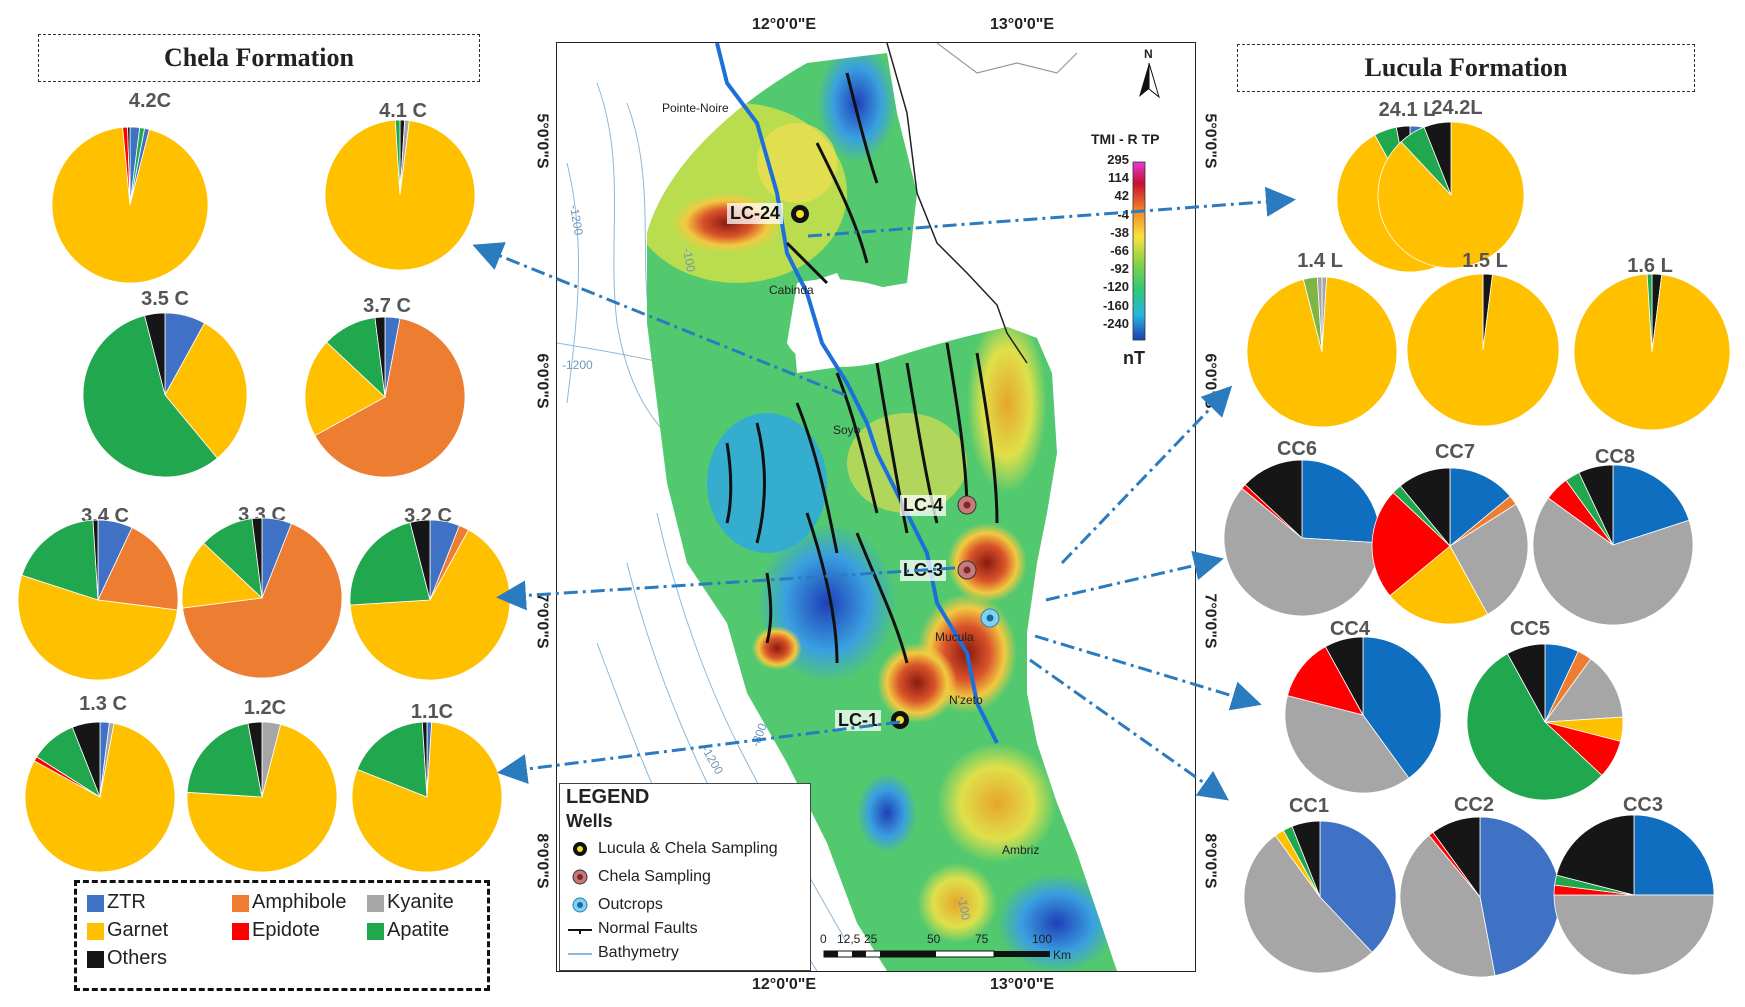 This screenshot has height=1007, width=1745. I want to click on scale-tick: 100, so click(1042, 939).